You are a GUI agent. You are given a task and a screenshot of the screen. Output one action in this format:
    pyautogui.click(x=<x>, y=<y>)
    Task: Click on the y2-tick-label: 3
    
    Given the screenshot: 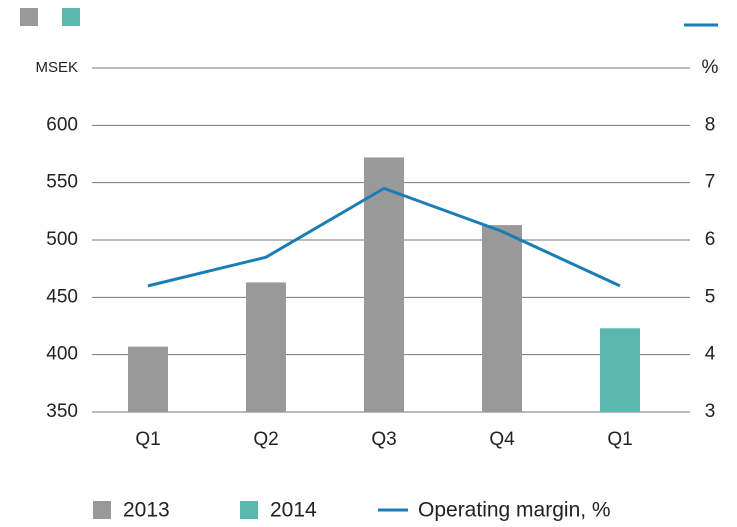 What is the action you would take?
    pyautogui.click(x=710, y=411)
    